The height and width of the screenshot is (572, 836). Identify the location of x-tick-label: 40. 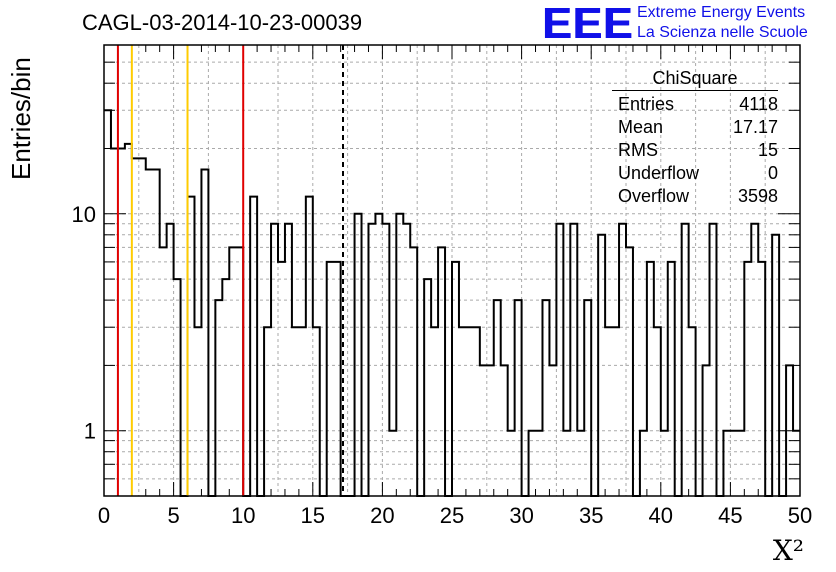
(661, 515).